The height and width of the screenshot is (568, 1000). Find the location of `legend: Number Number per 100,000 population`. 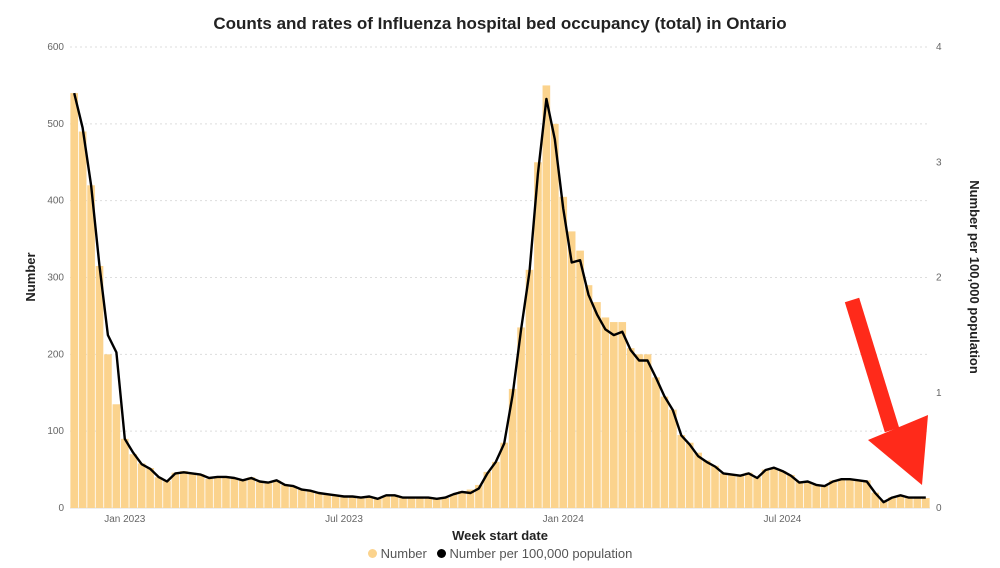

legend: Number Number per 100,000 population is located at coordinates (500, 553).